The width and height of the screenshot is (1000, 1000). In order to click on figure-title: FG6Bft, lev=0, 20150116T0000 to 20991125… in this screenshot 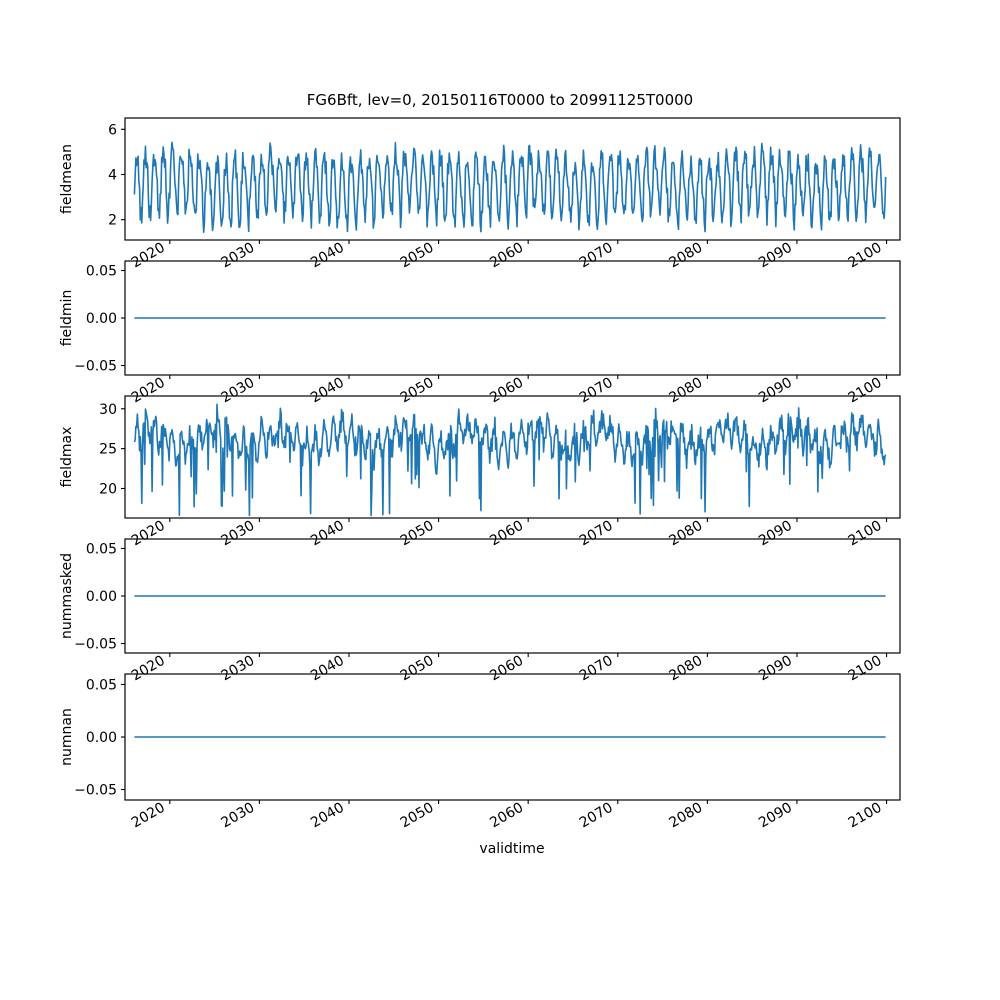, I will do `click(500, 100)`.